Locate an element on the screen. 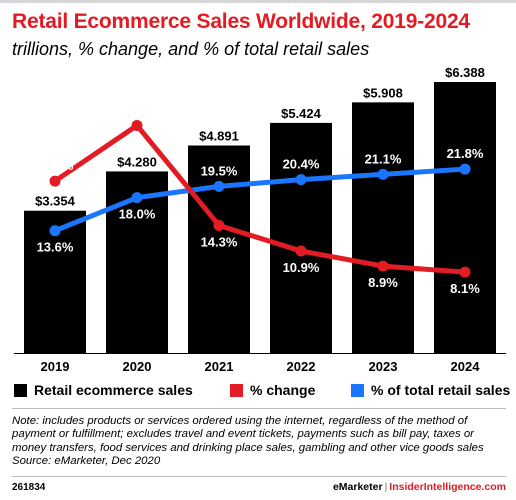 This screenshot has height=500, width=516. bar-label-2021: $4.891 is located at coordinates (219, 136).